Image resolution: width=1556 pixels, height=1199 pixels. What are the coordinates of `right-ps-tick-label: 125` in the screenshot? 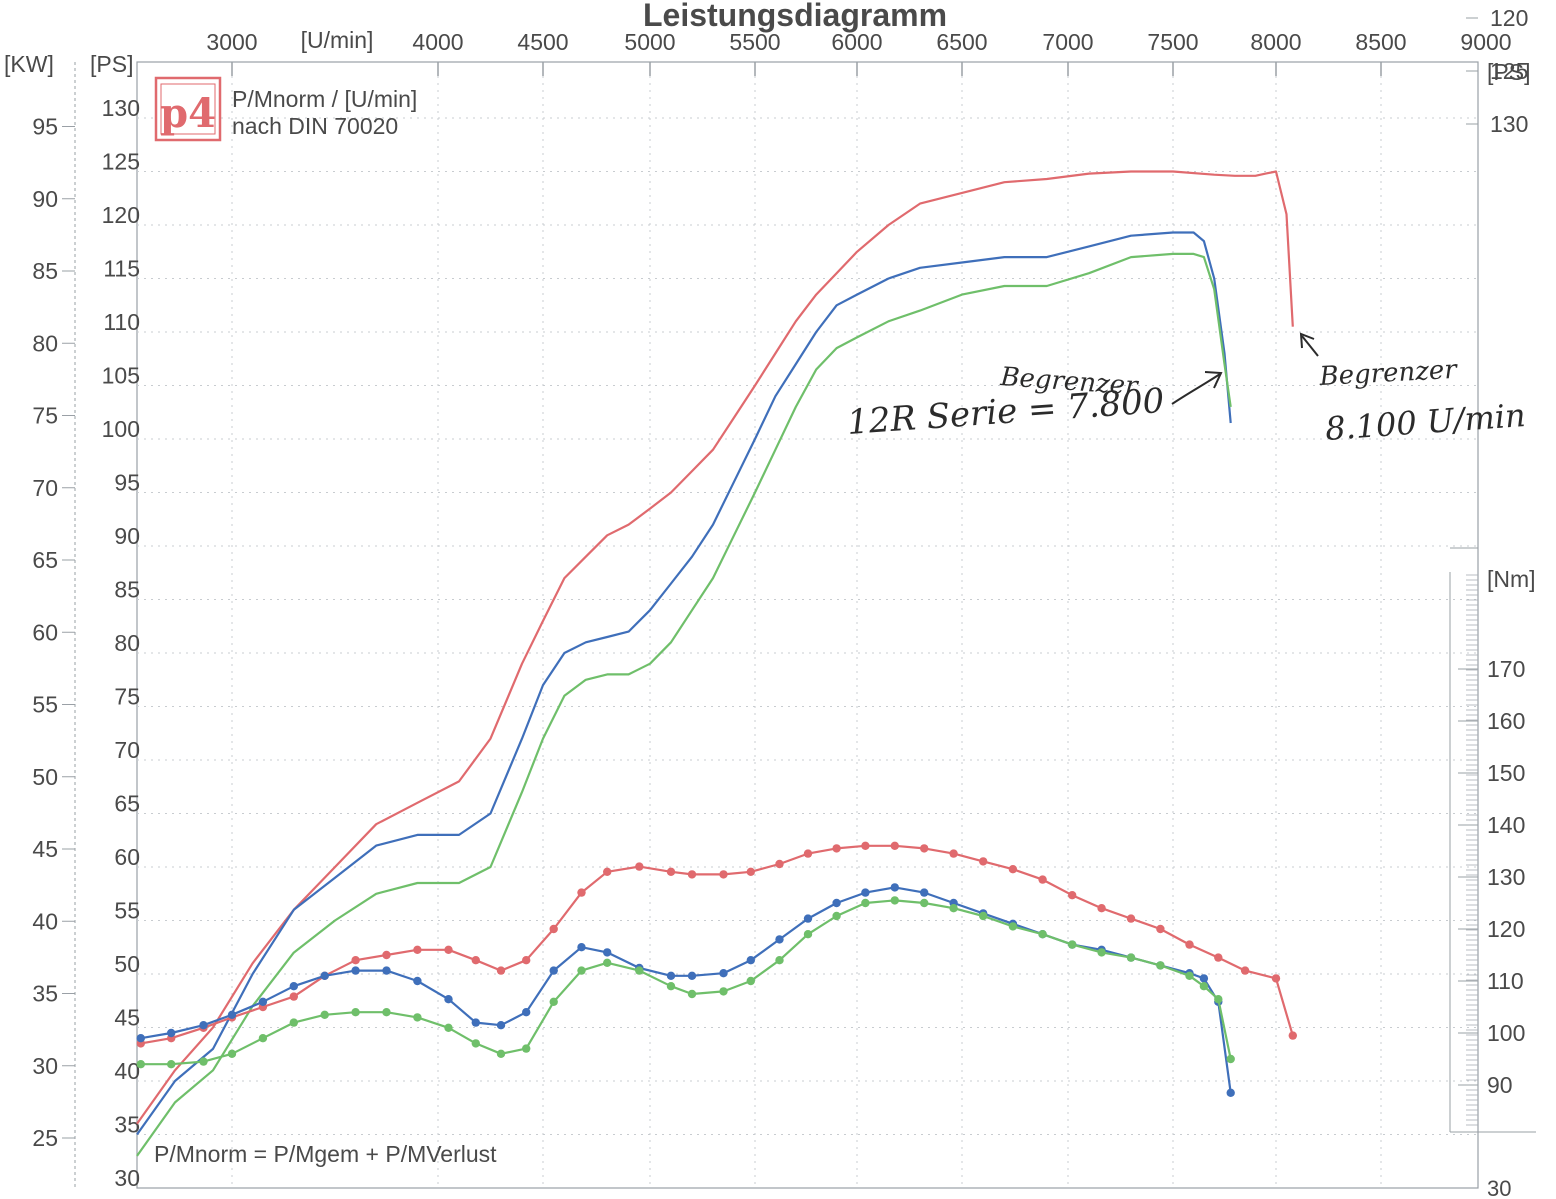 It's located at (1509, 71).